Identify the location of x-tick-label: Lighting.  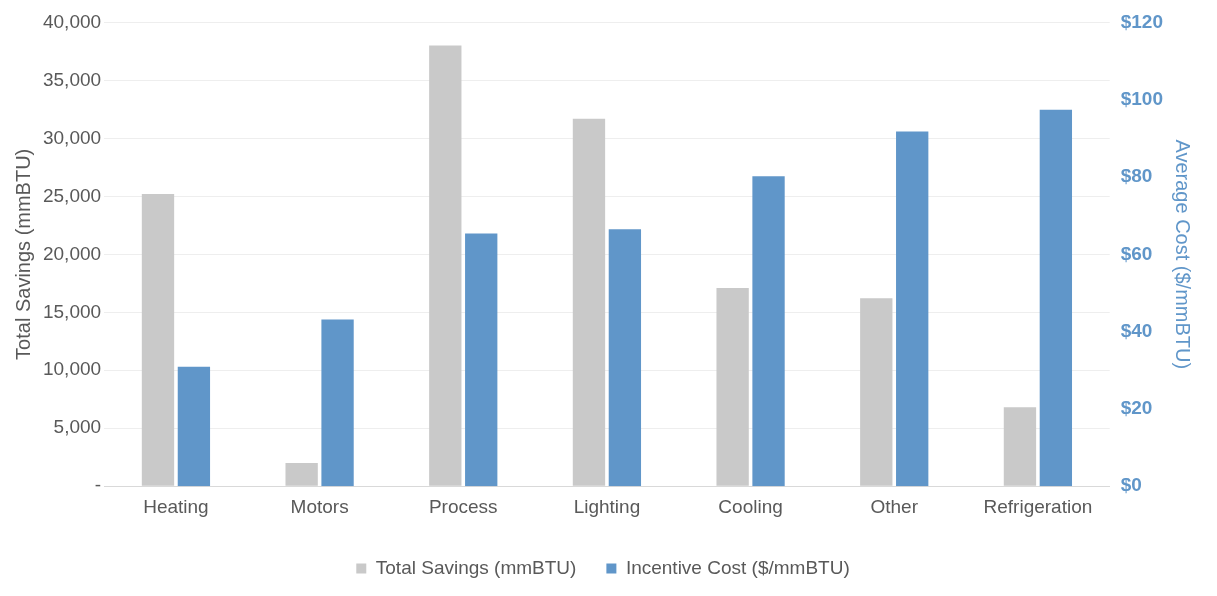
(607, 506).